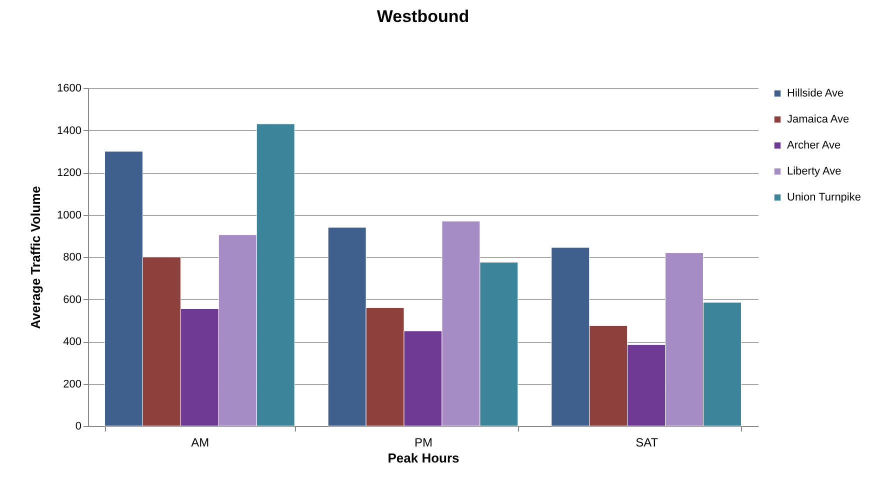  What do you see at coordinates (72, 384) in the screenshot?
I see `y-tick-label: 200` at bounding box center [72, 384].